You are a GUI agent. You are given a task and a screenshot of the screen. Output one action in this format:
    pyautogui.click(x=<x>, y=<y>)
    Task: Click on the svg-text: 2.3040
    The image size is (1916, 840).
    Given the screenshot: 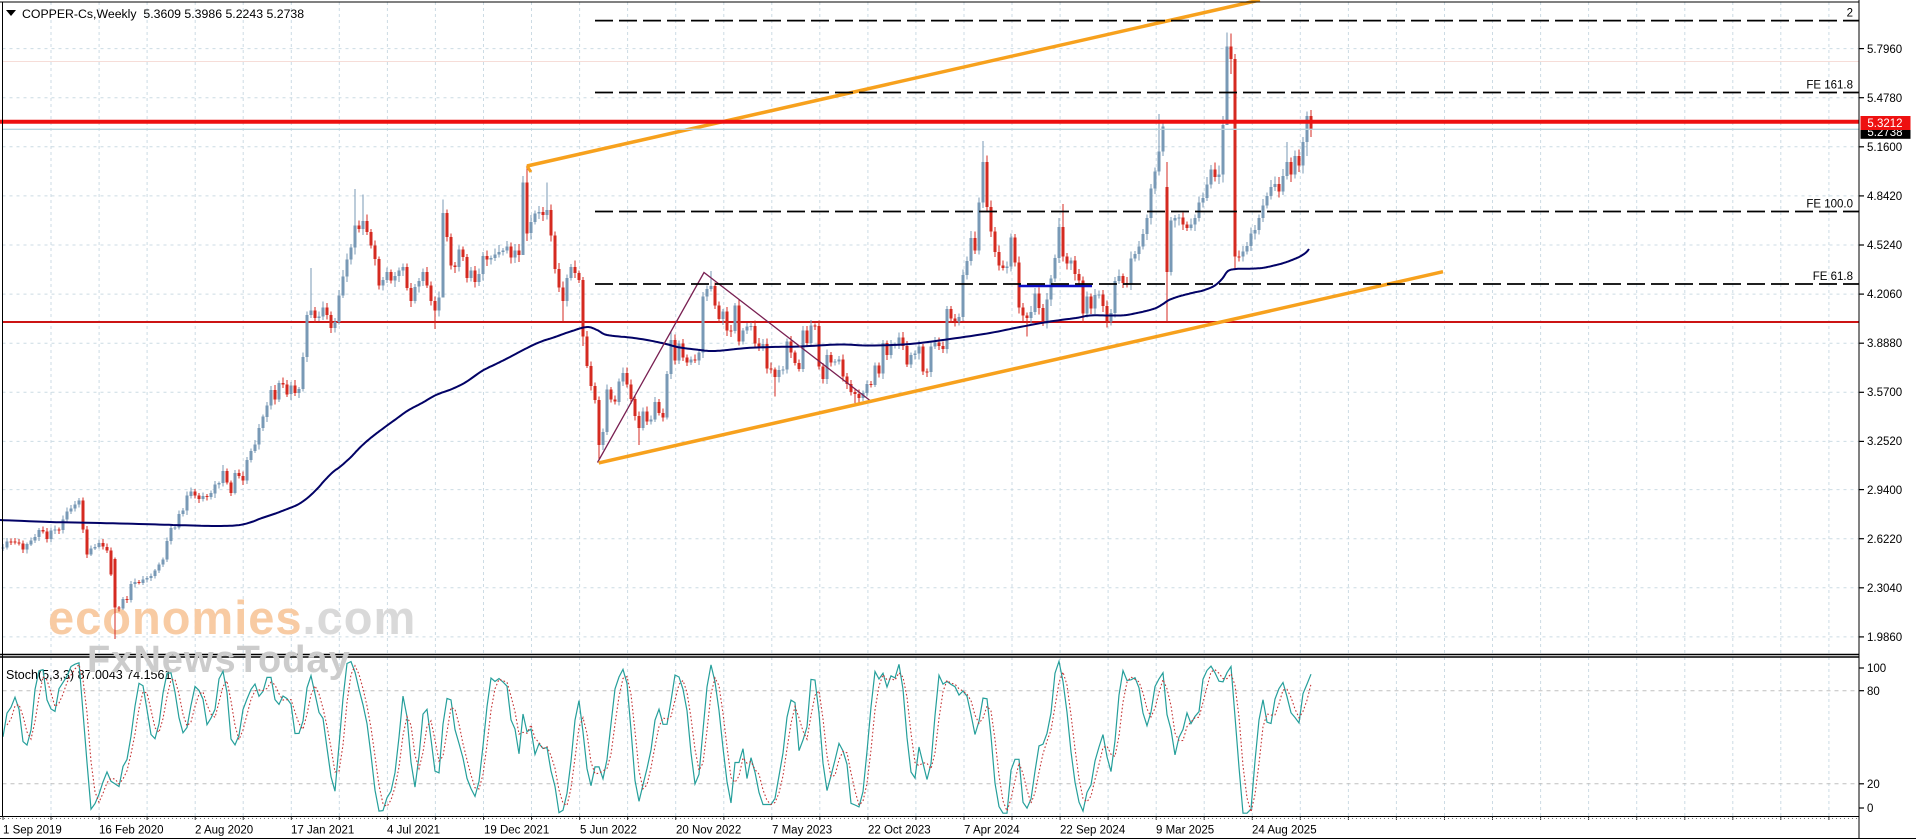 What is the action you would take?
    pyautogui.click(x=1884, y=589)
    